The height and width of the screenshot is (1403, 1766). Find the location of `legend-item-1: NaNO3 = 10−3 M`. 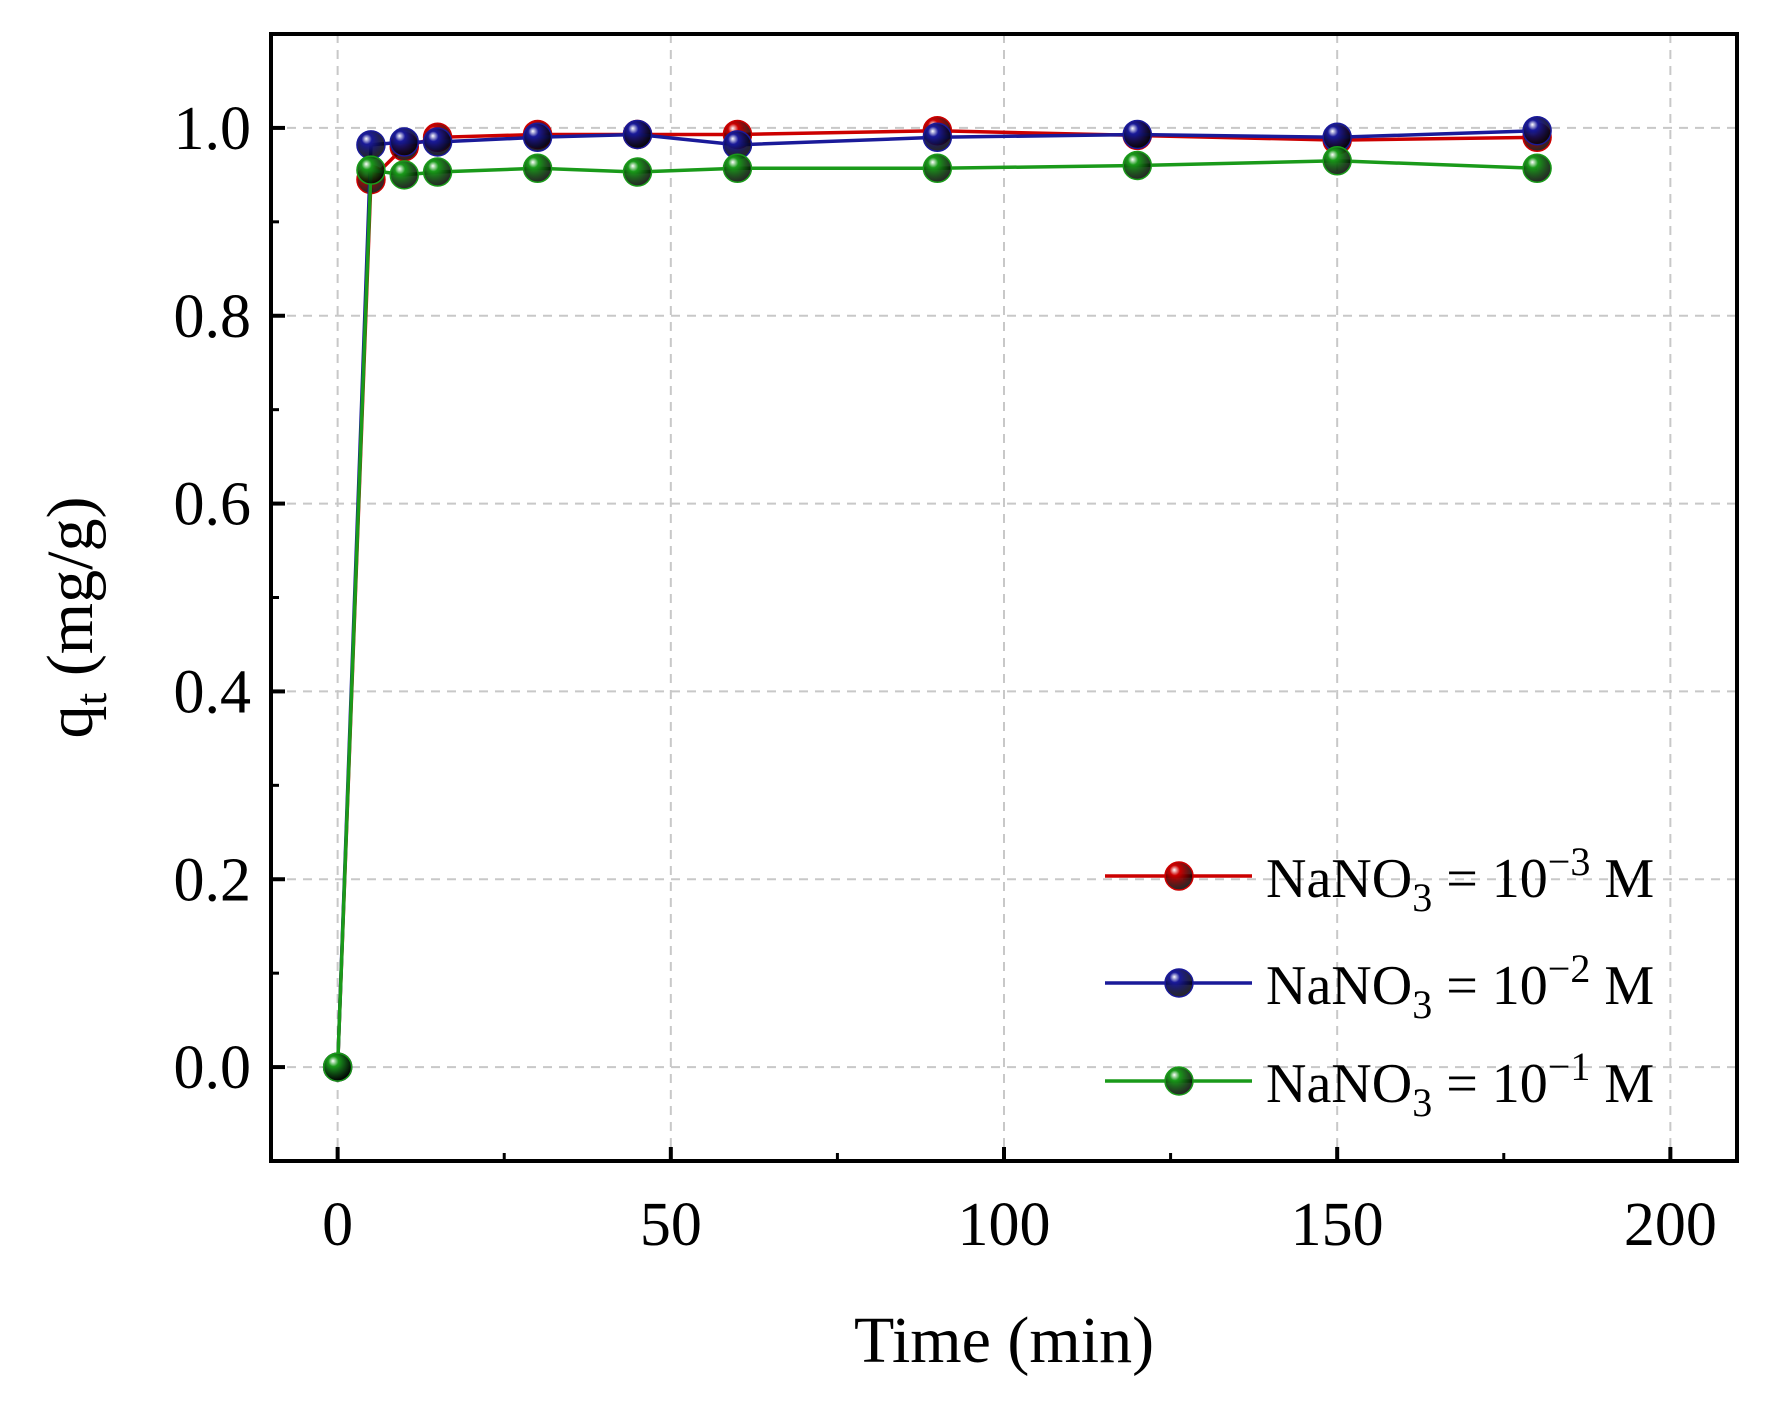

legend-item-1: NaNO3 = 10−3 M is located at coordinates (1379, 879).